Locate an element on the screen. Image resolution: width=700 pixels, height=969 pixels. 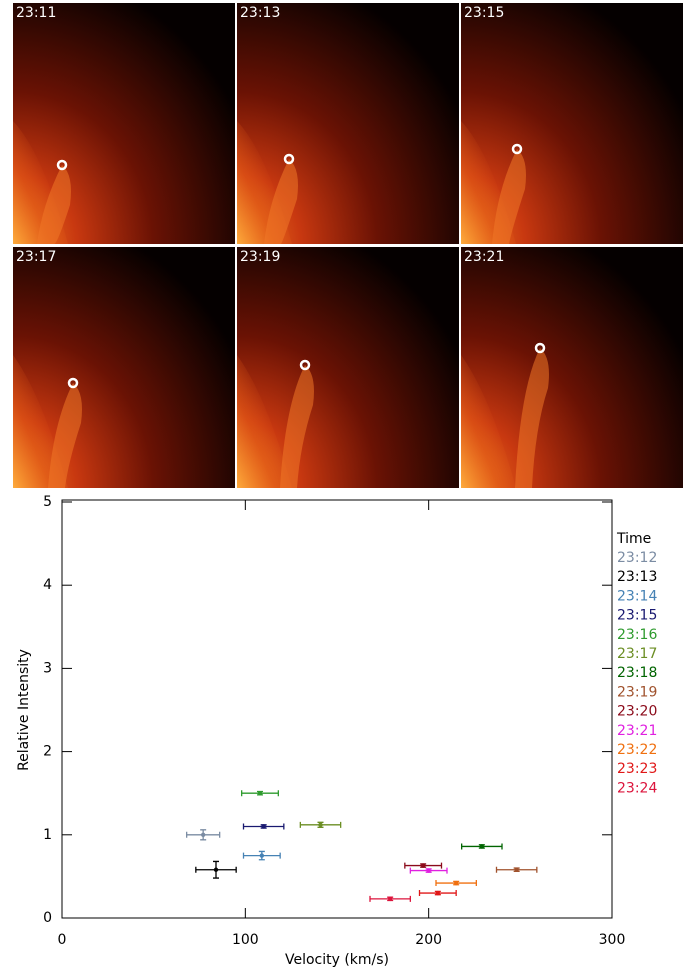
image-panel: 23:17 is located at coordinates (124, 367).